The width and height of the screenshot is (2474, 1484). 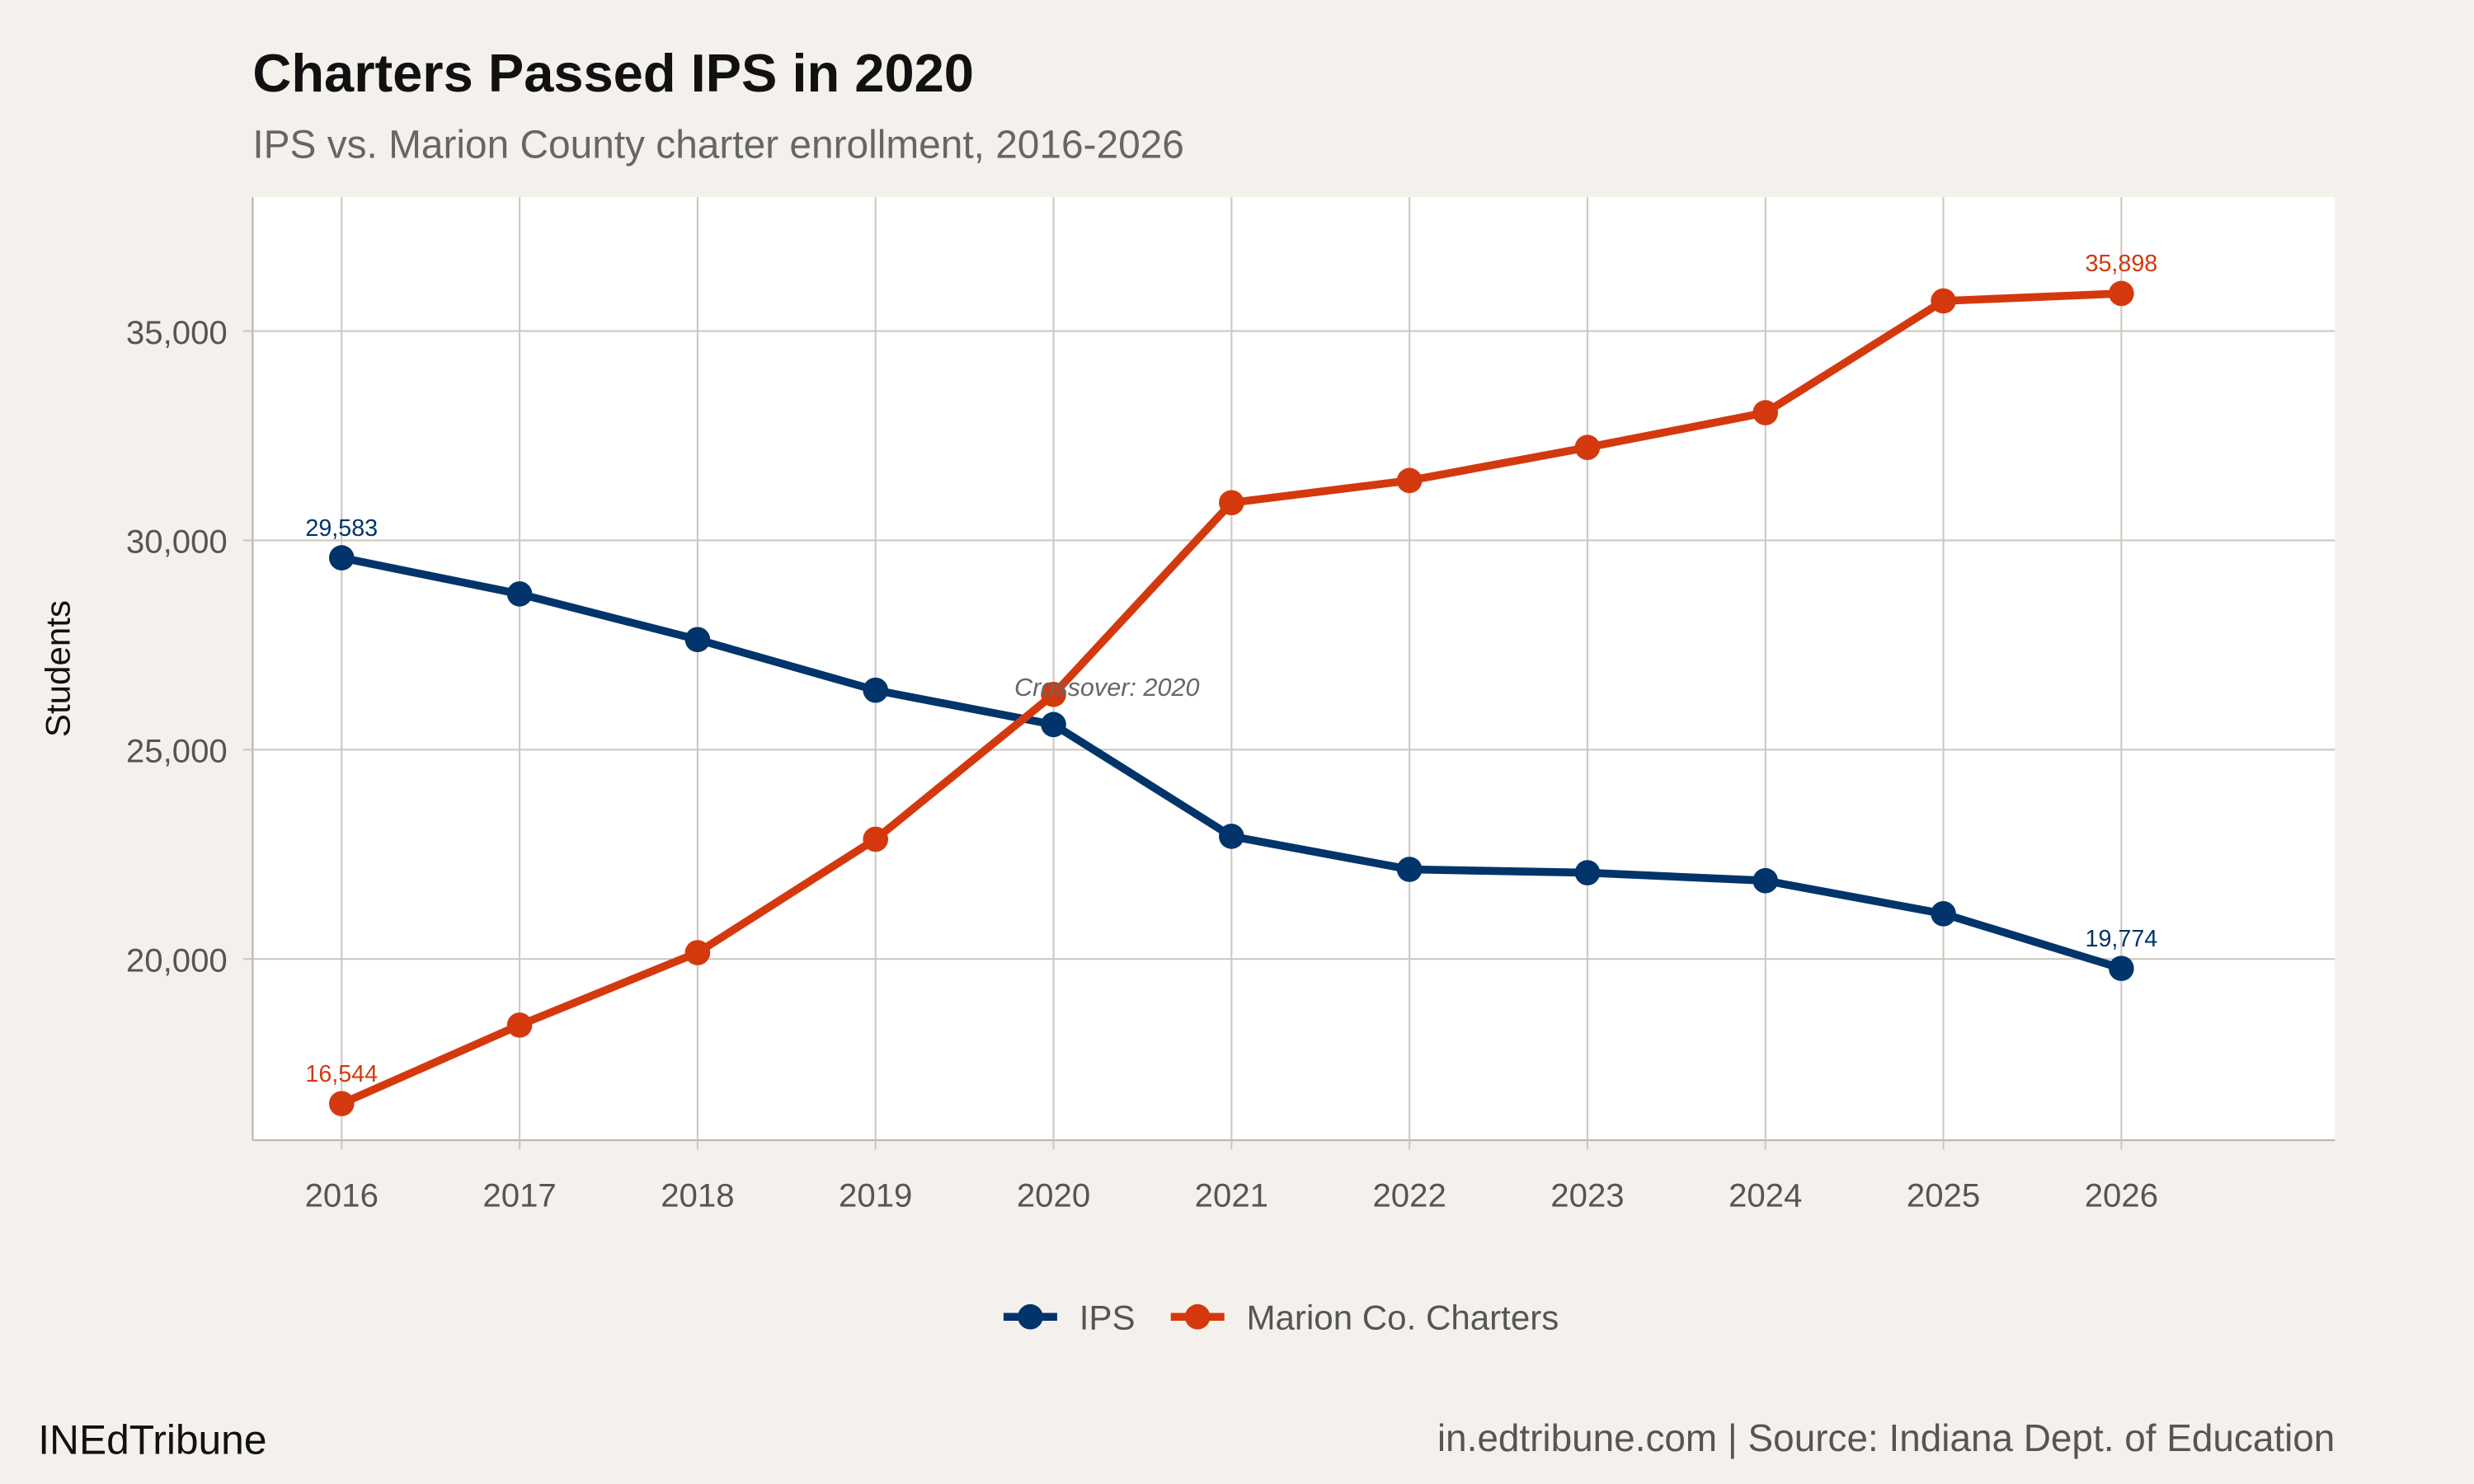 What do you see at coordinates (57, 668) in the screenshot?
I see `y-axis-label: Students` at bounding box center [57, 668].